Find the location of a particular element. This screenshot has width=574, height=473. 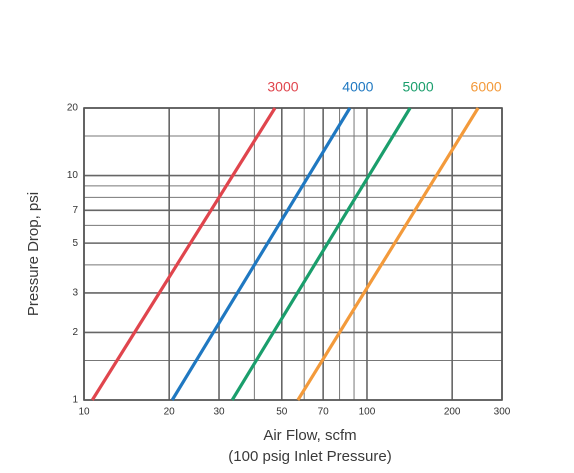

y-tick-label: 5 is located at coordinates (75, 243).